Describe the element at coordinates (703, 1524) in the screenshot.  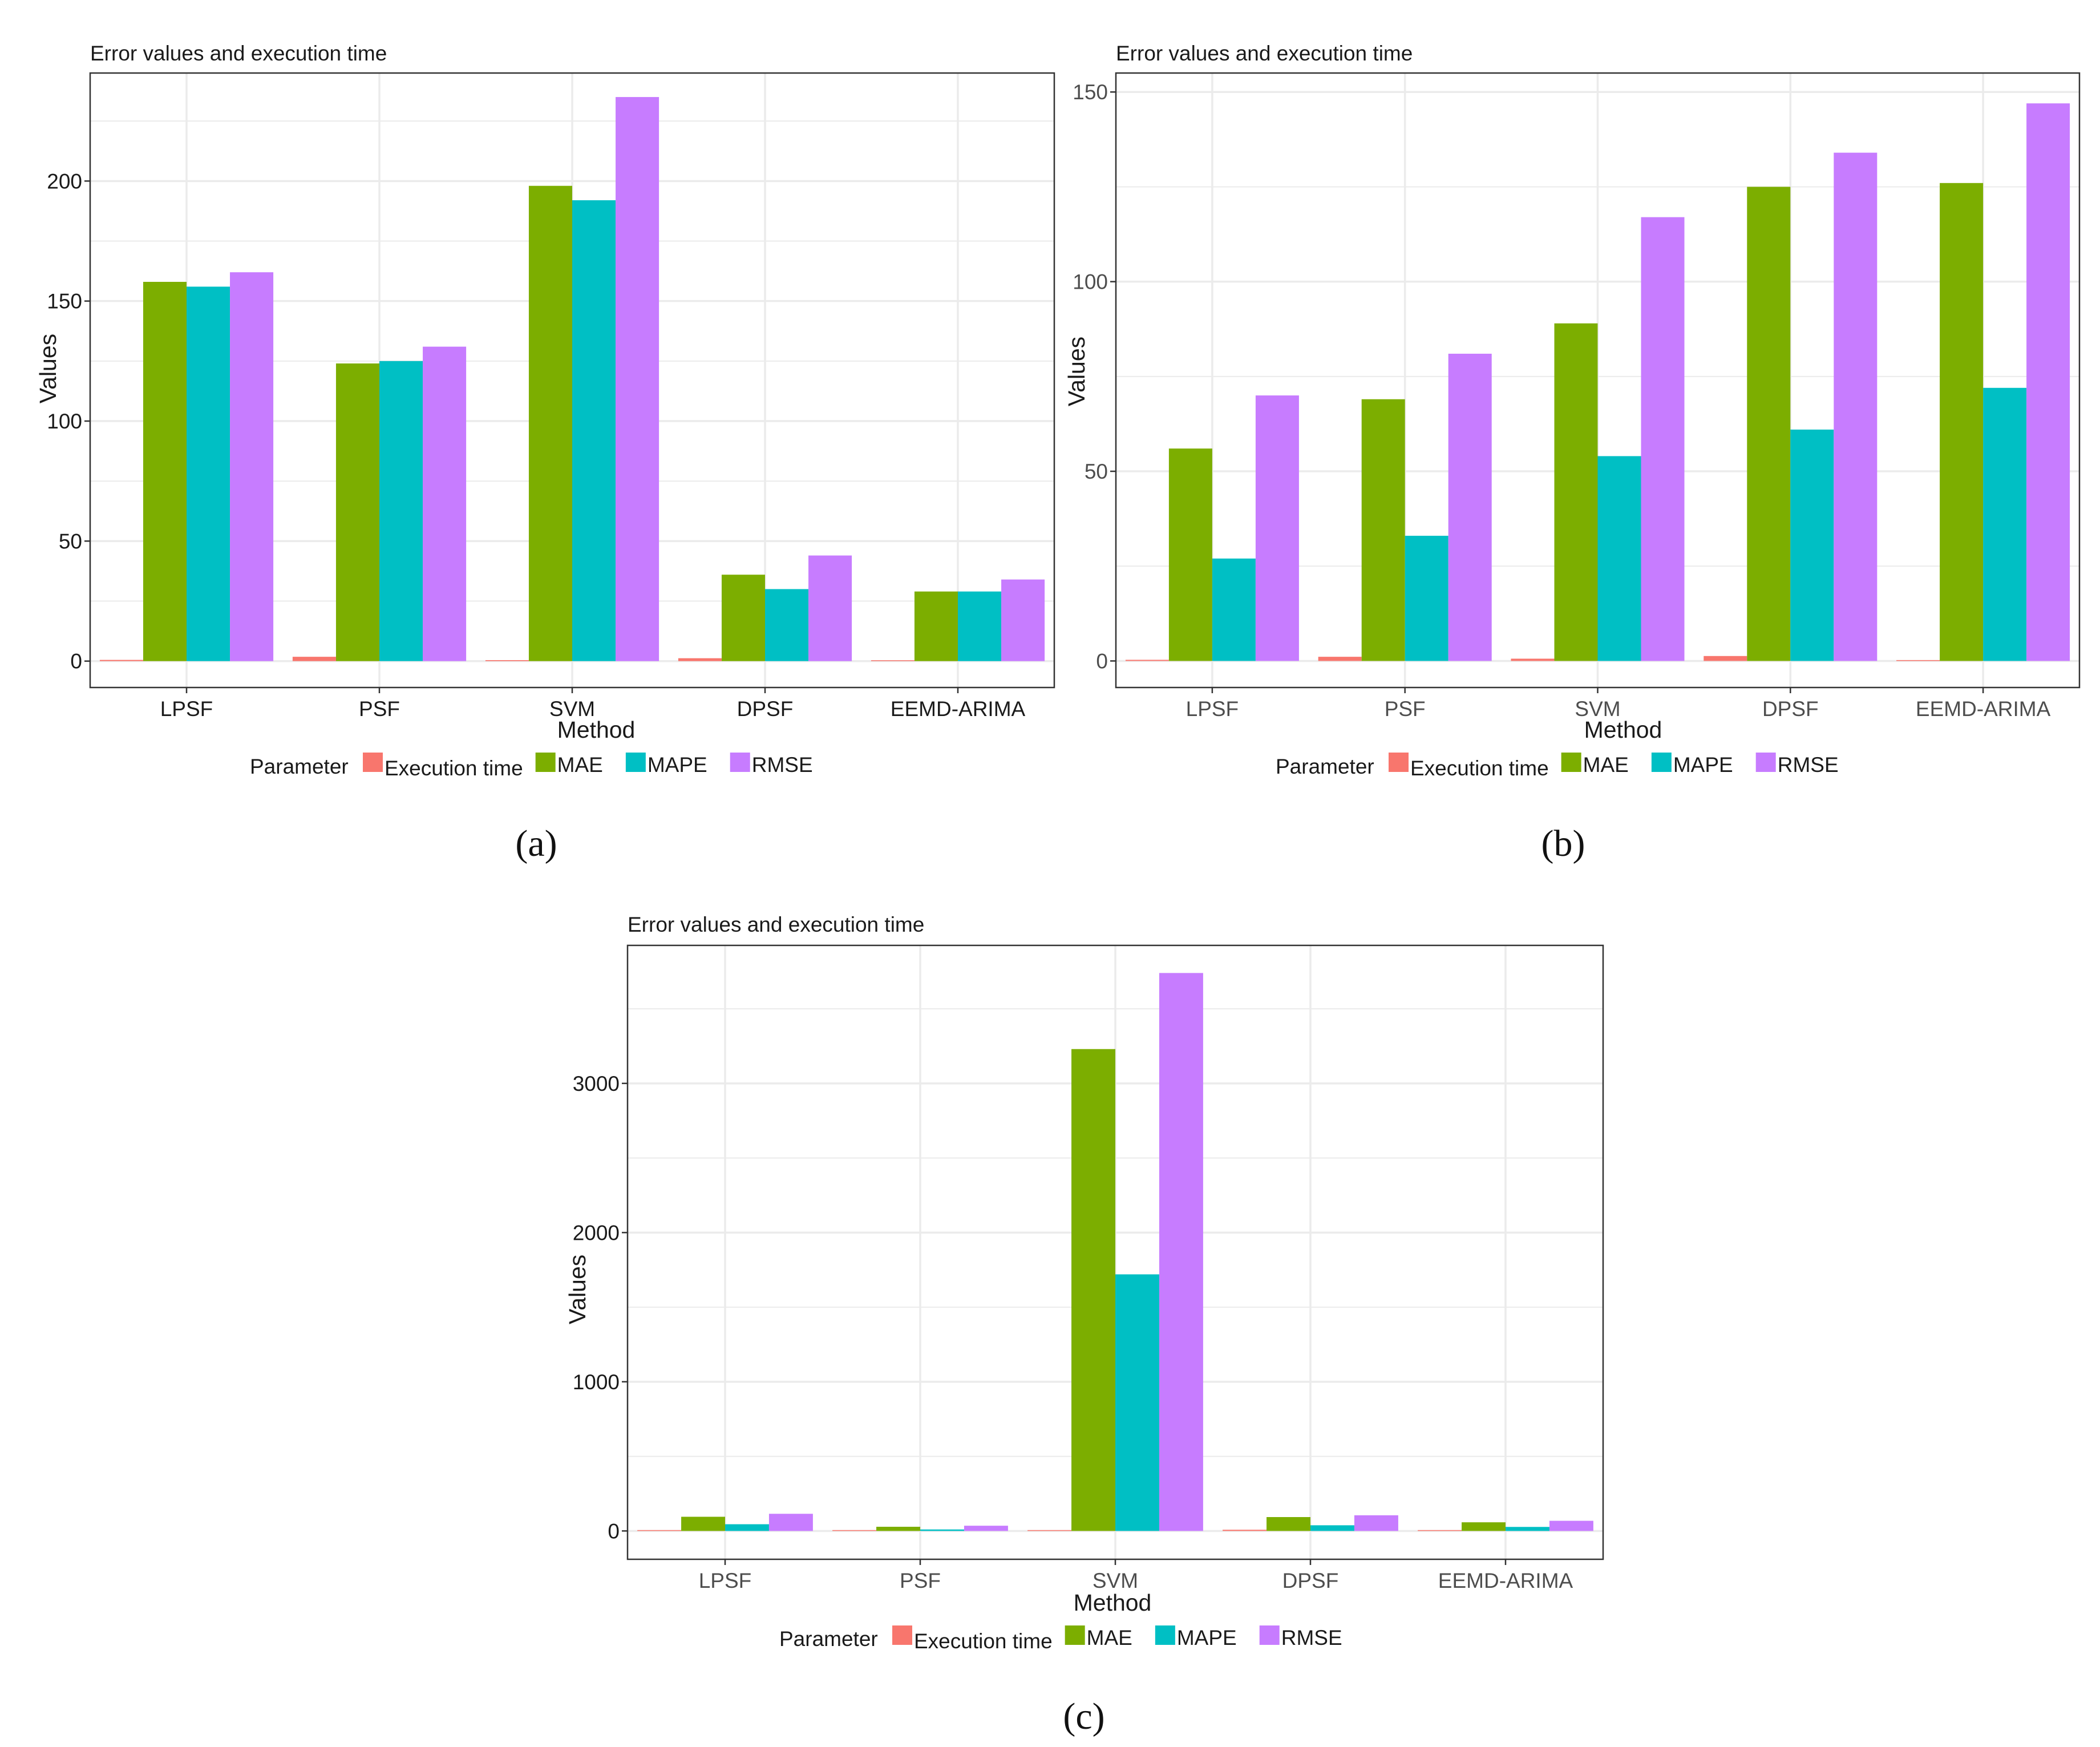
I see `bar-mae-lpsf` at that location.